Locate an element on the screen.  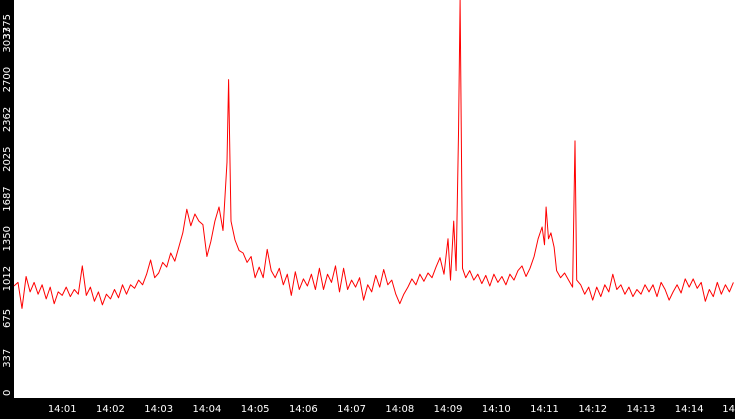
y-tick-label: 1350 is located at coordinates (7, 238).